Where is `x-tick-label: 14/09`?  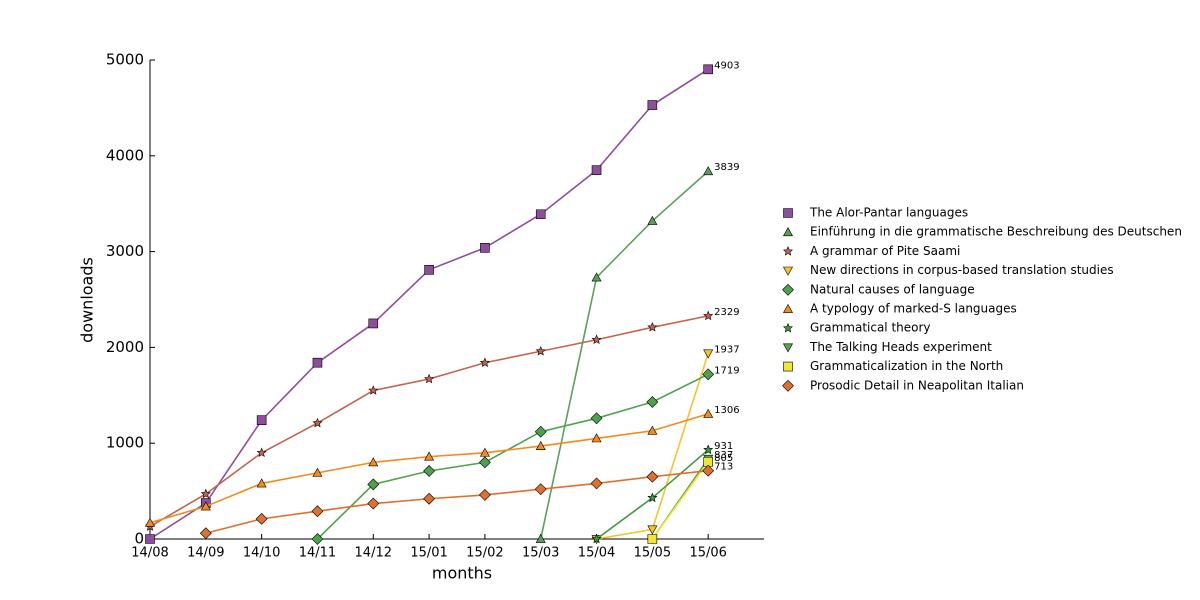 x-tick-label: 14/09 is located at coordinates (205, 553).